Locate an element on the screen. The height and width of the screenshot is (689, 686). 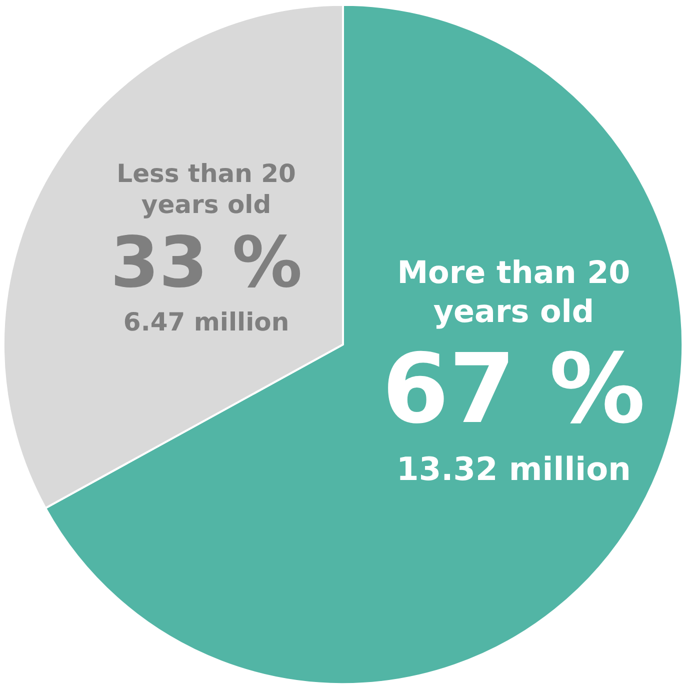
slice-label: Less than 20 years old is located at coordinates (206, 189).